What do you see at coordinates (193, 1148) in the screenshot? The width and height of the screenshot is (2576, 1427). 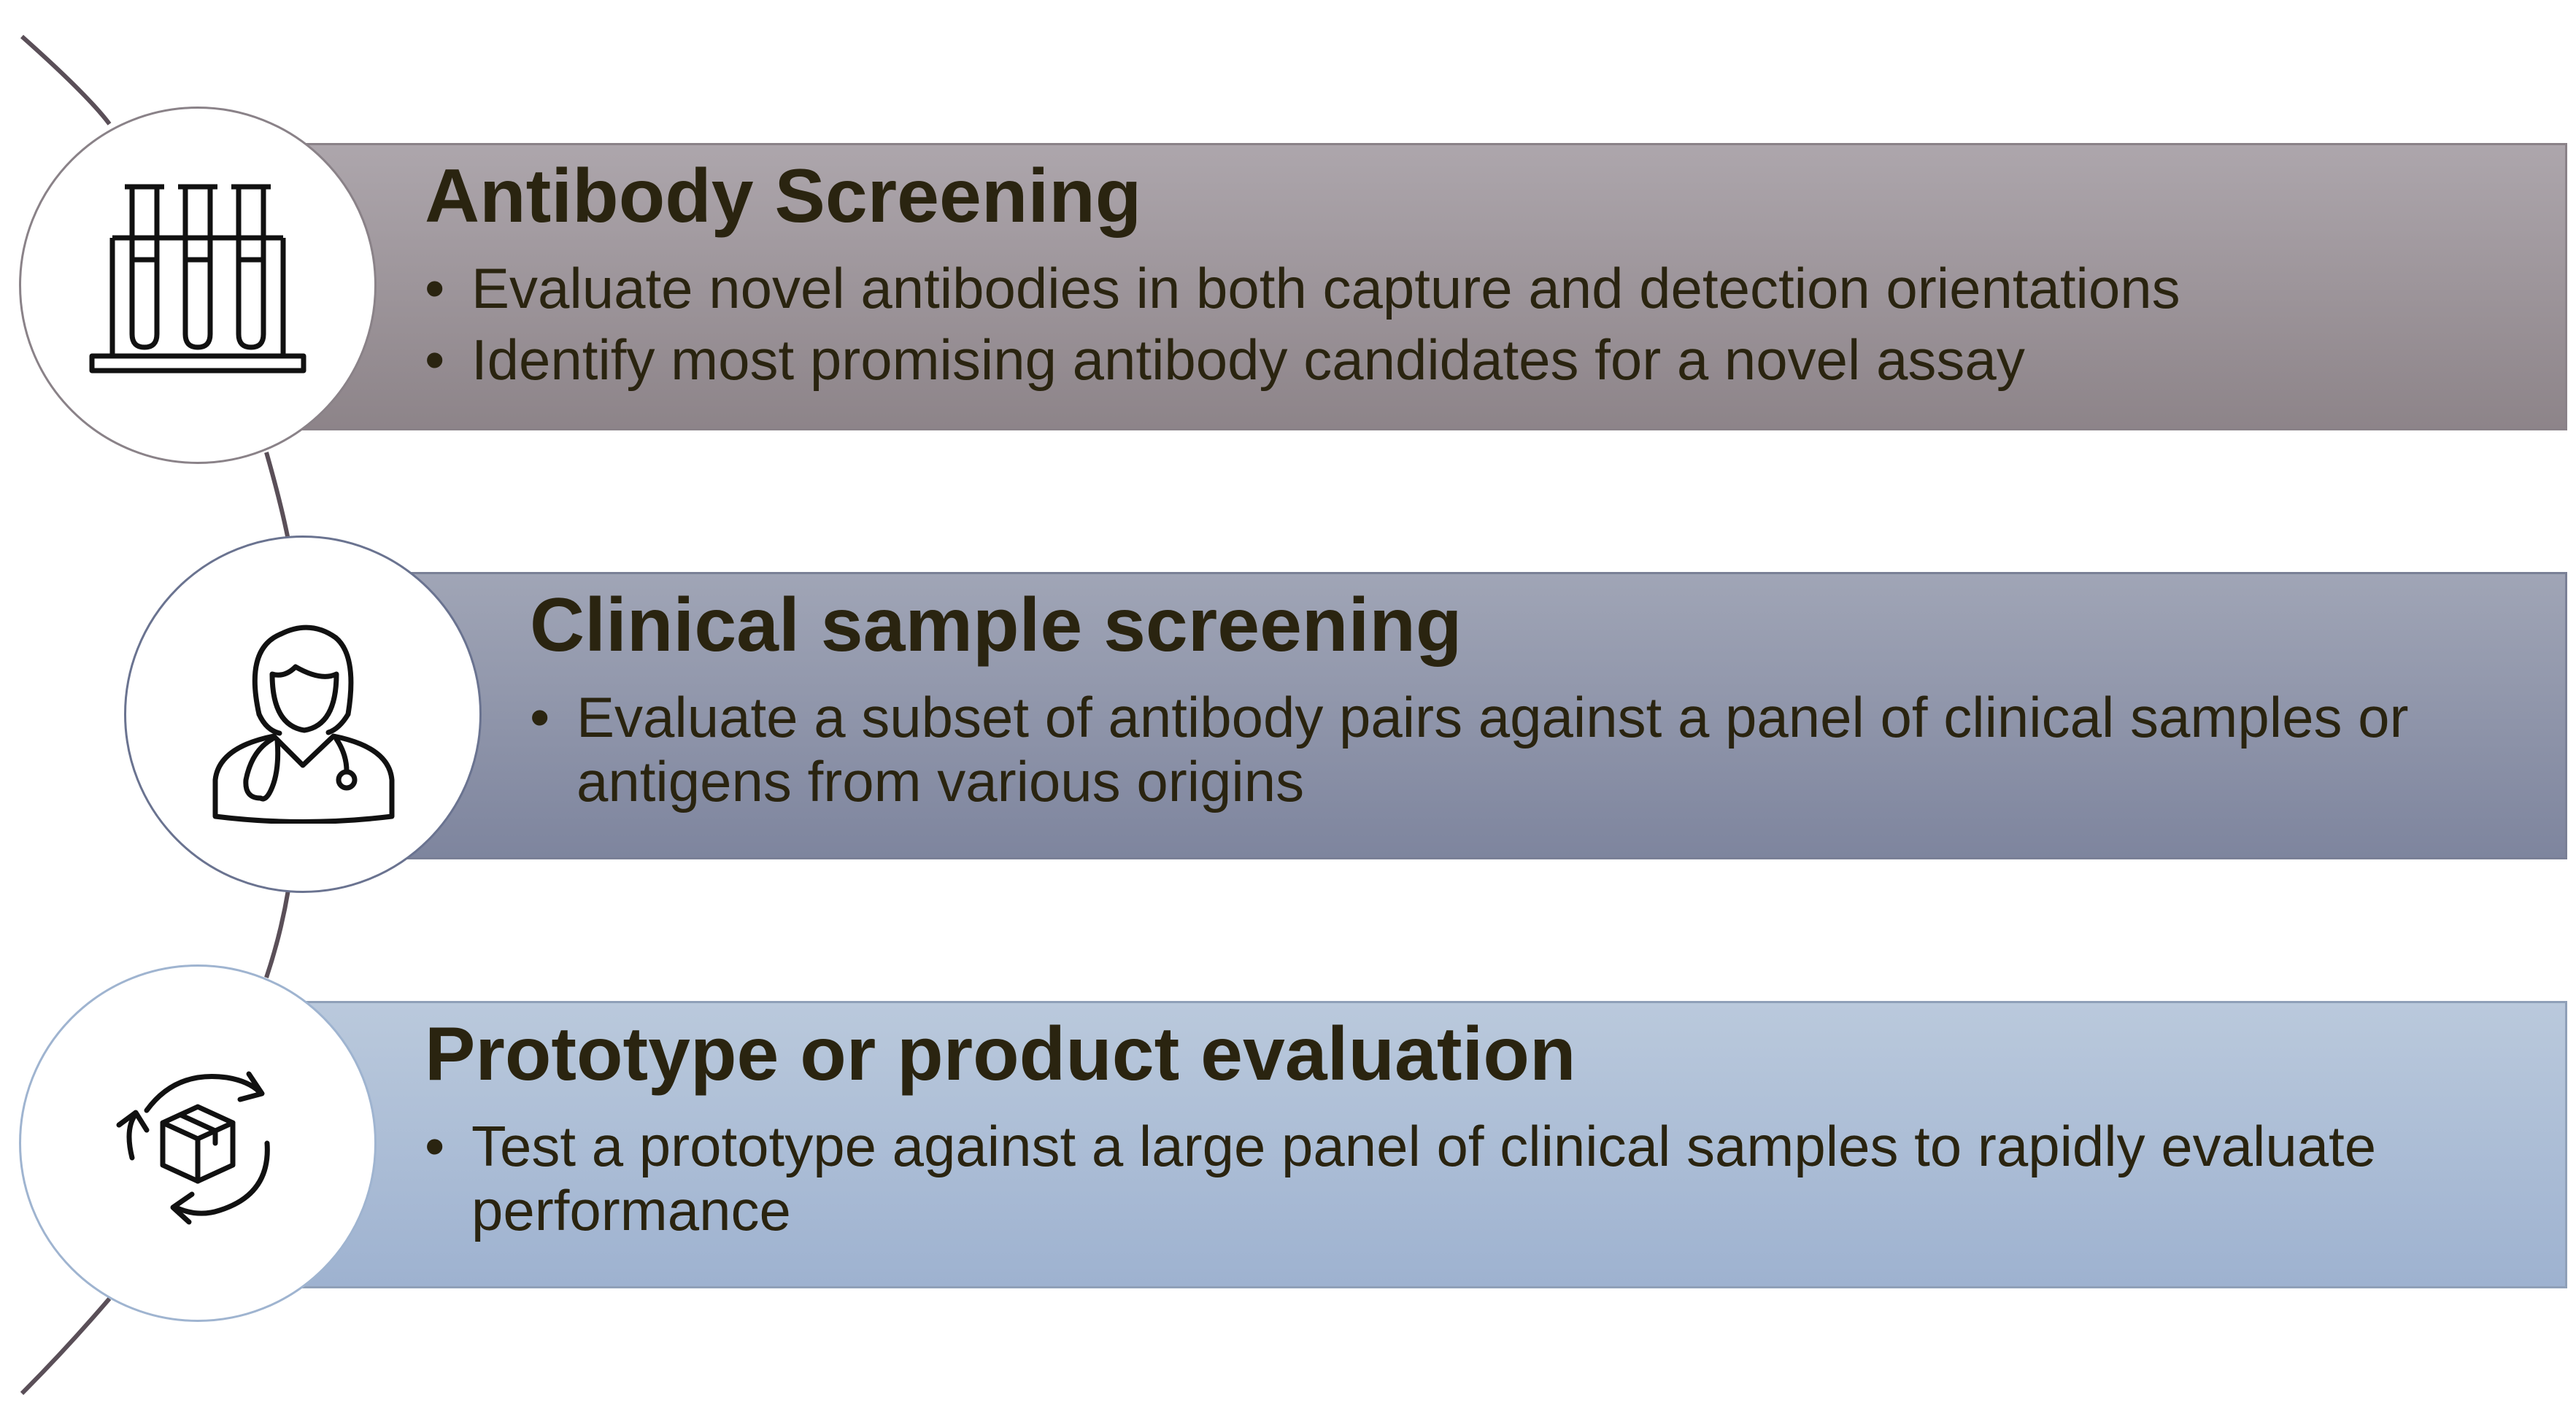 I see `package-cycle-icon` at bounding box center [193, 1148].